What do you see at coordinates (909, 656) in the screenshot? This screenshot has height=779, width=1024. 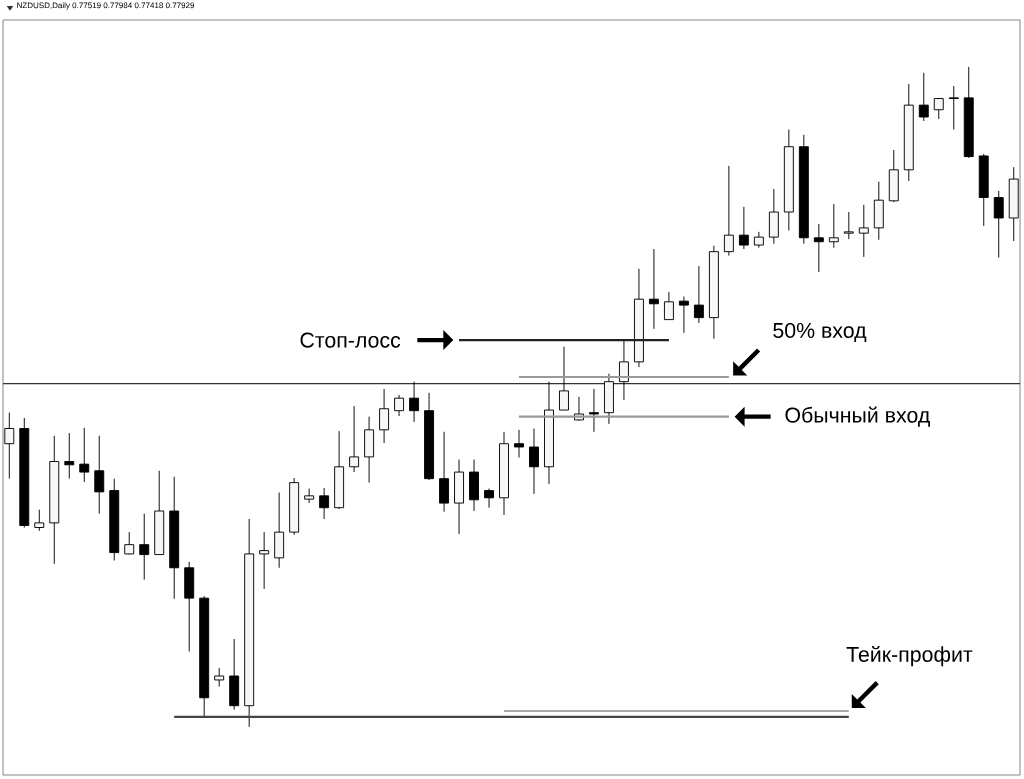 I see `annotation: Тейк-профит` at bounding box center [909, 656].